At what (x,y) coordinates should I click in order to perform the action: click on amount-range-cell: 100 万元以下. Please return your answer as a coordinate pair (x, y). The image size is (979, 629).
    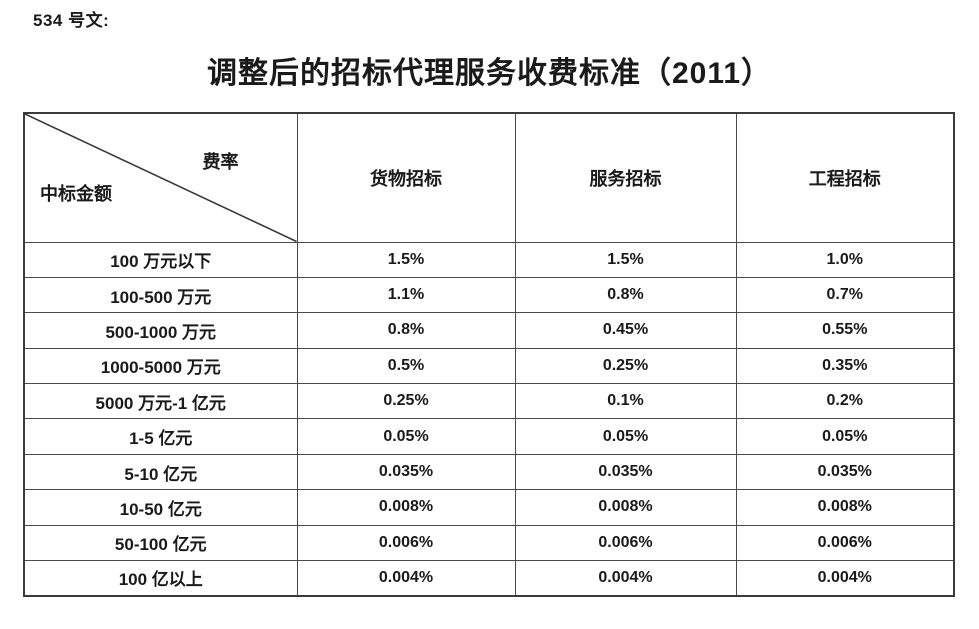
    Looking at the image, I should click on (160, 259).